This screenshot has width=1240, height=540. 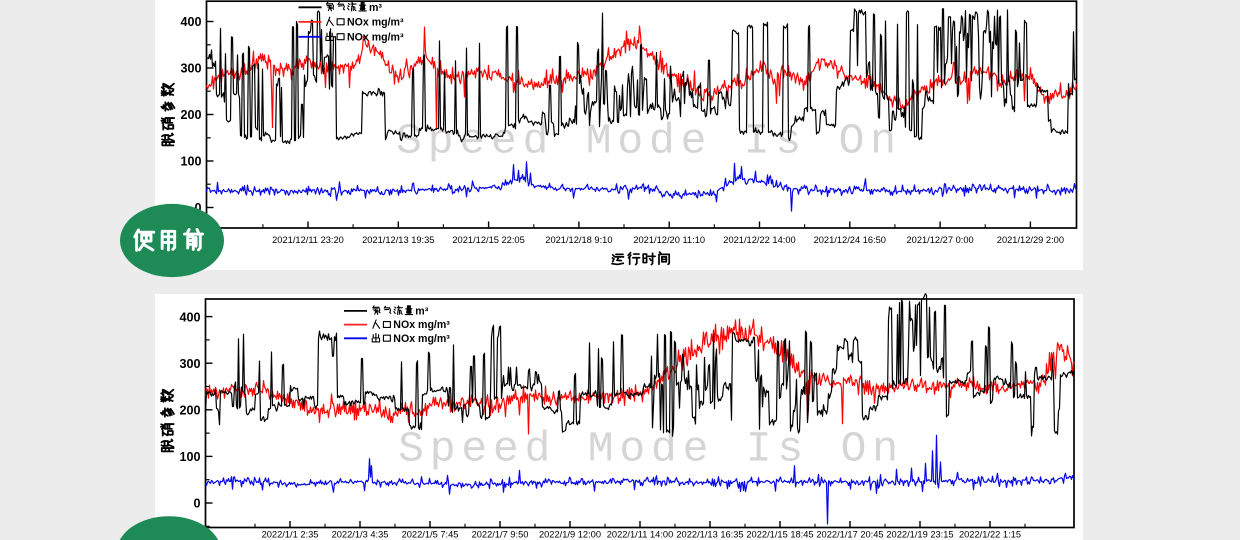 What do you see at coordinates (849, 534) in the screenshot?
I see `svg-text: 2022/1/17 20:45` at bounding box center [849, 534].